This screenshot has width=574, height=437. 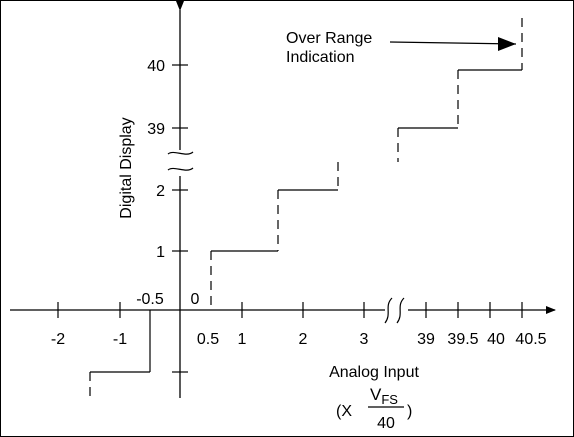 I want to click on y-tick-label: 1, so click(x=160, y=252).